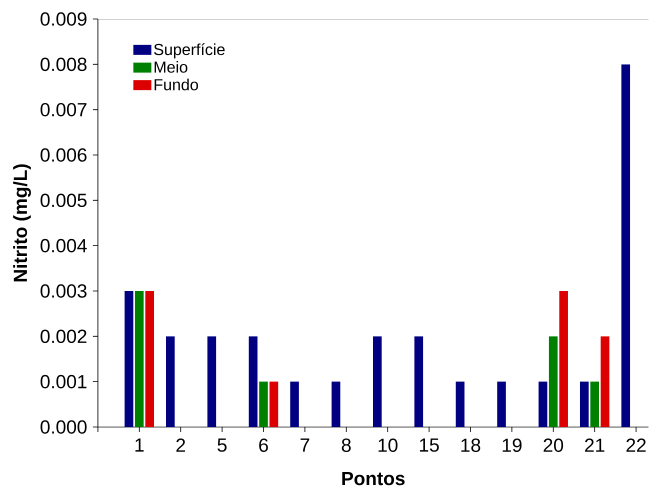 The image size is (649, 488). I want to click on x-tick-label: 5, so click(222, 445).